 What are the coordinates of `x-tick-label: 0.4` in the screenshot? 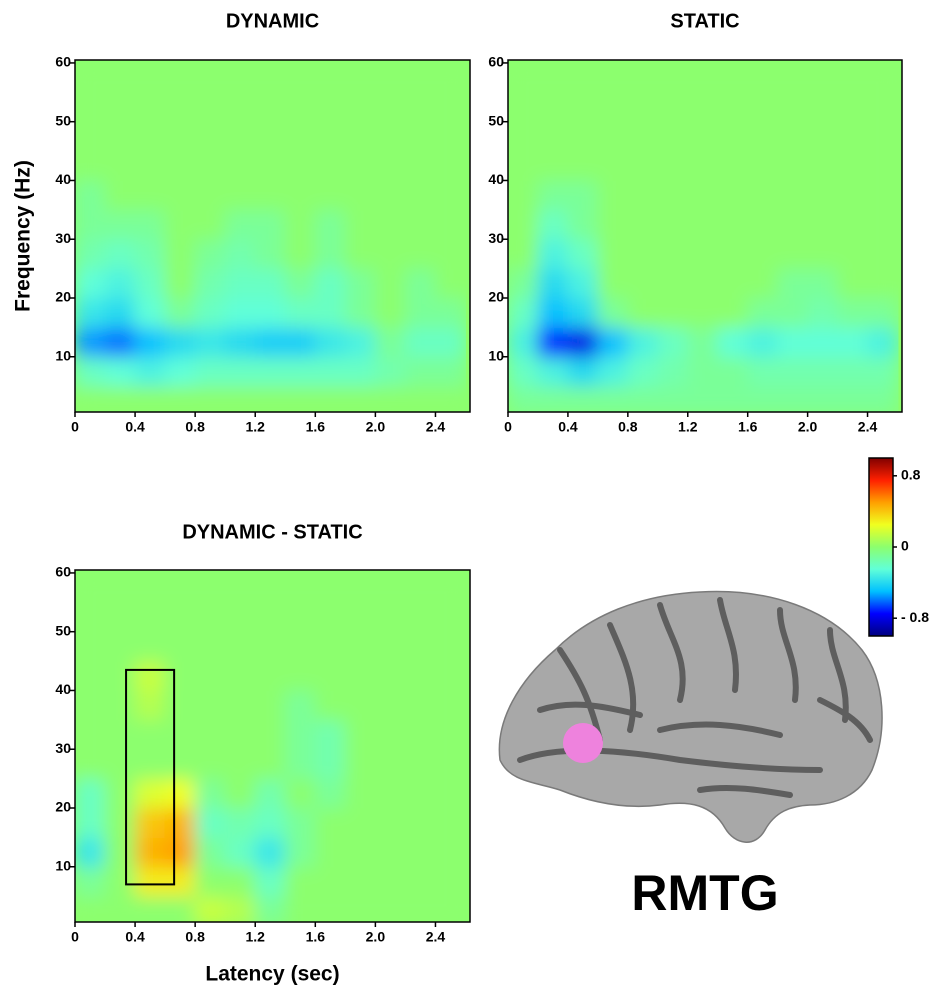 It's located at (135, 937).